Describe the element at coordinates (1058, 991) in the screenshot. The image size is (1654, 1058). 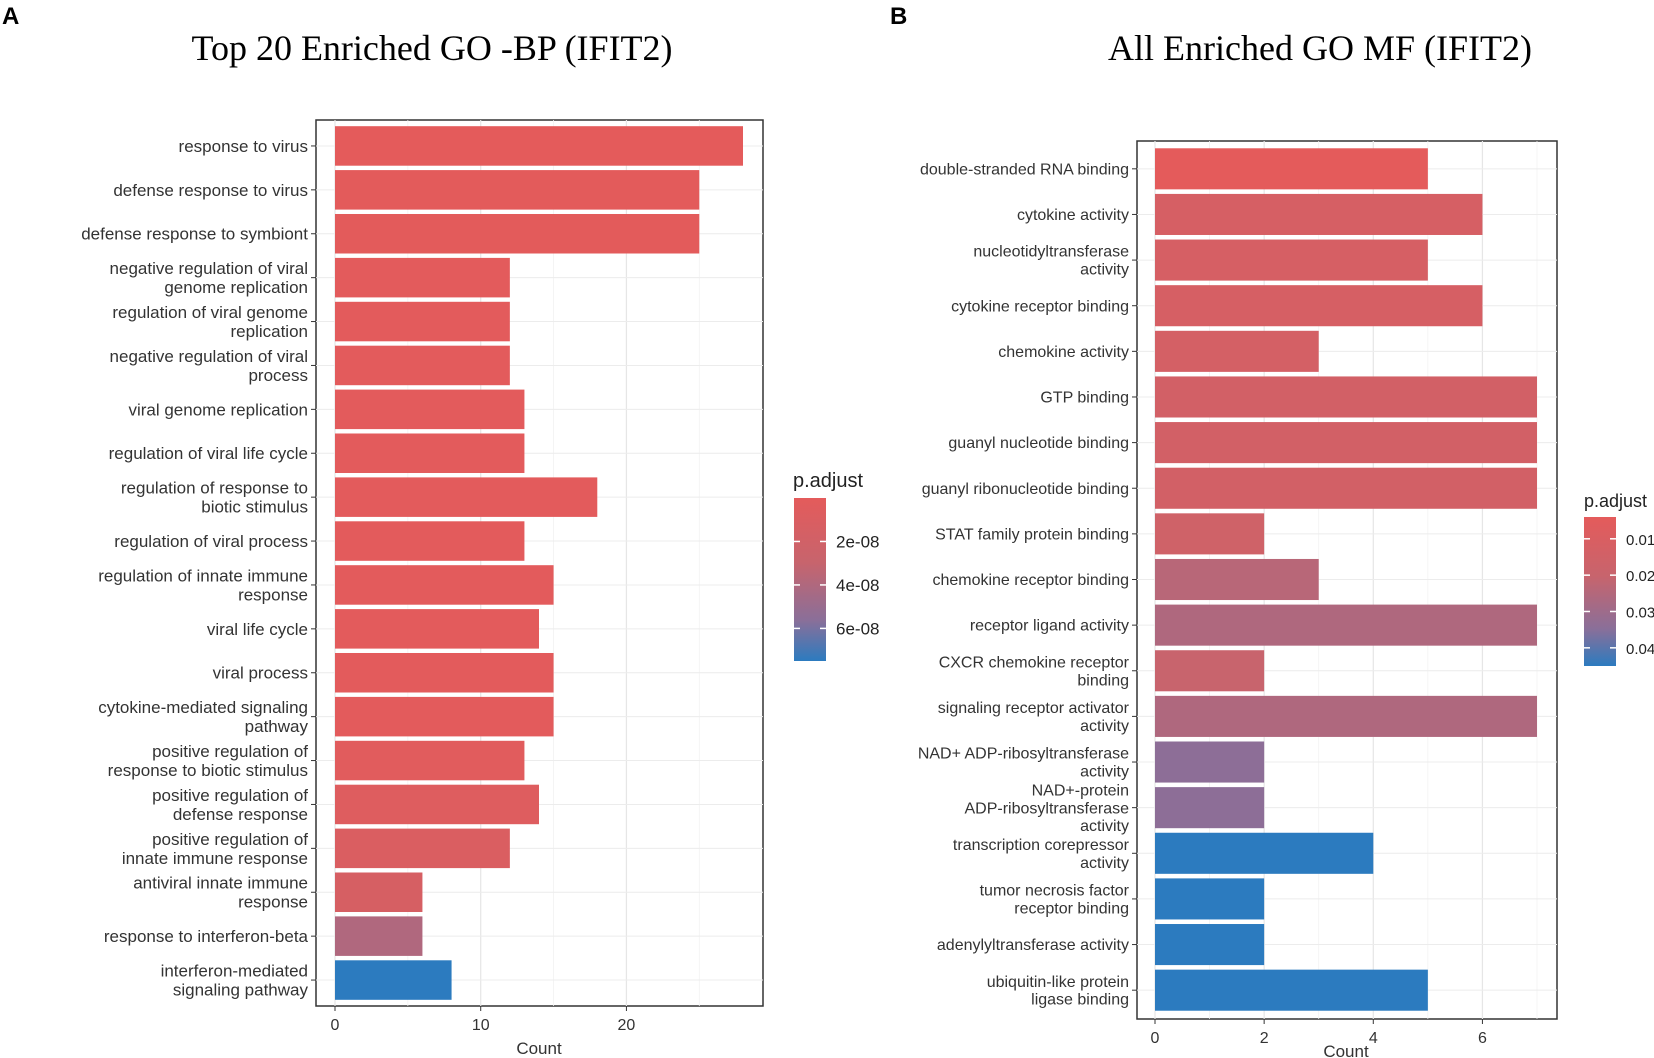
I see `y-tick-label: ubiquitin-like protein ligase binding` at that location.